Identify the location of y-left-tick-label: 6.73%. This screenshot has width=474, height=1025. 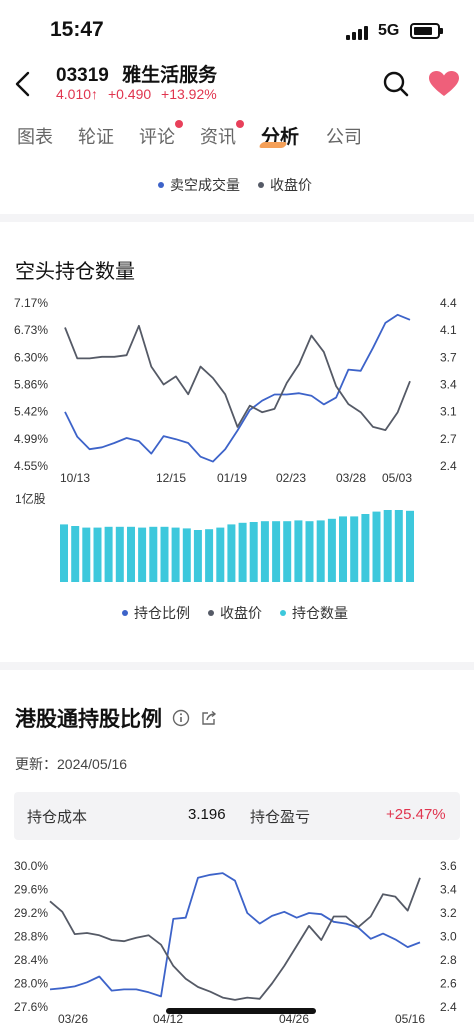
(31, 330).